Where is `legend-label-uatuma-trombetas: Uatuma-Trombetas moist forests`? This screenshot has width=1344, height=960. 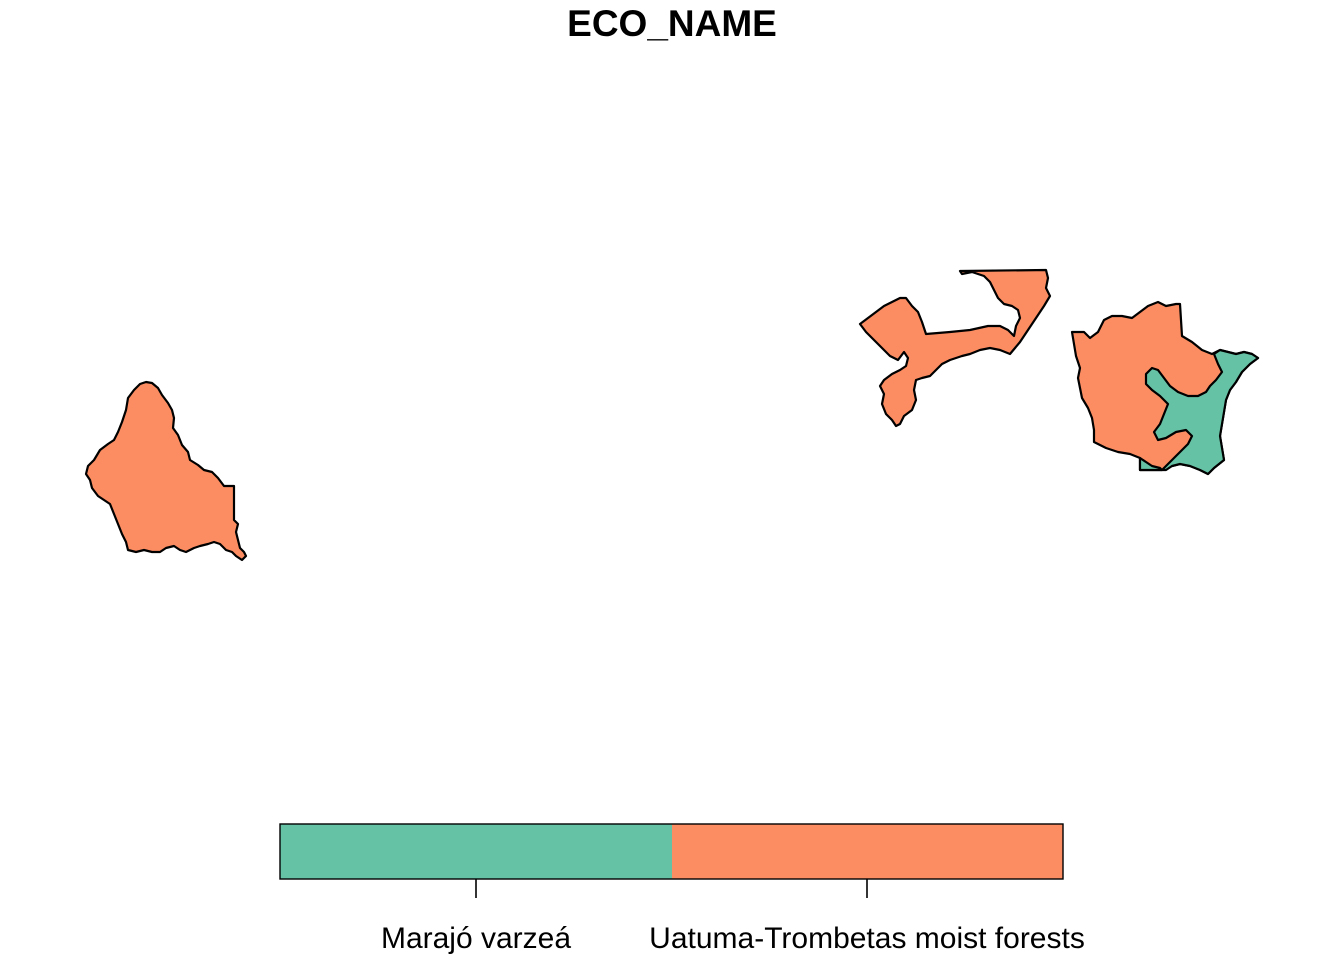 legend-label-uatuma-trombetas: Uatuma-Trombetas moist forests is located at coordinates (867, 938).